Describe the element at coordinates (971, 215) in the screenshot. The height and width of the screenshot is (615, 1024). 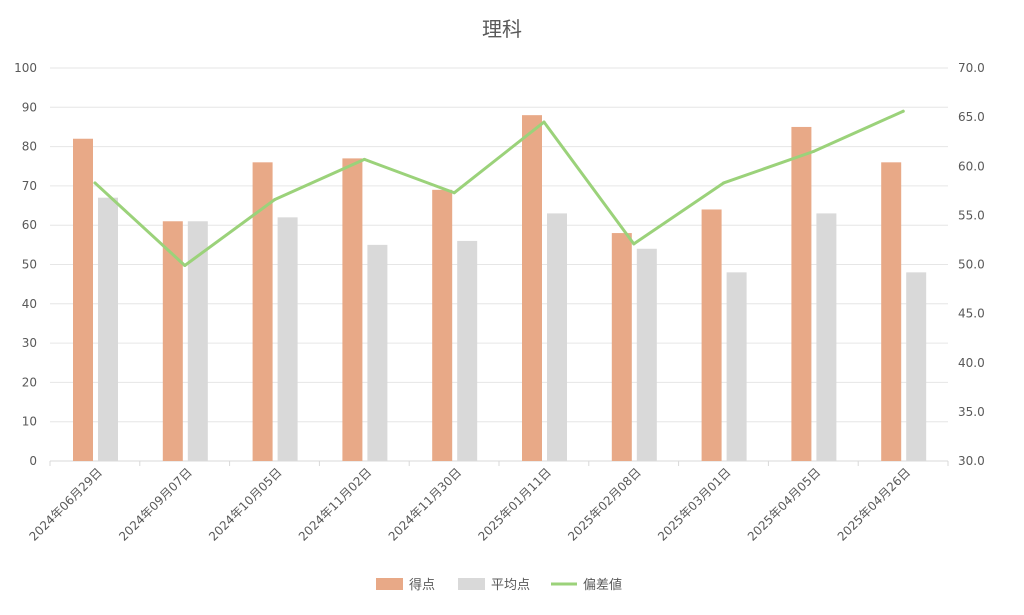
I see `right-tick-label: 55.0` at that location.